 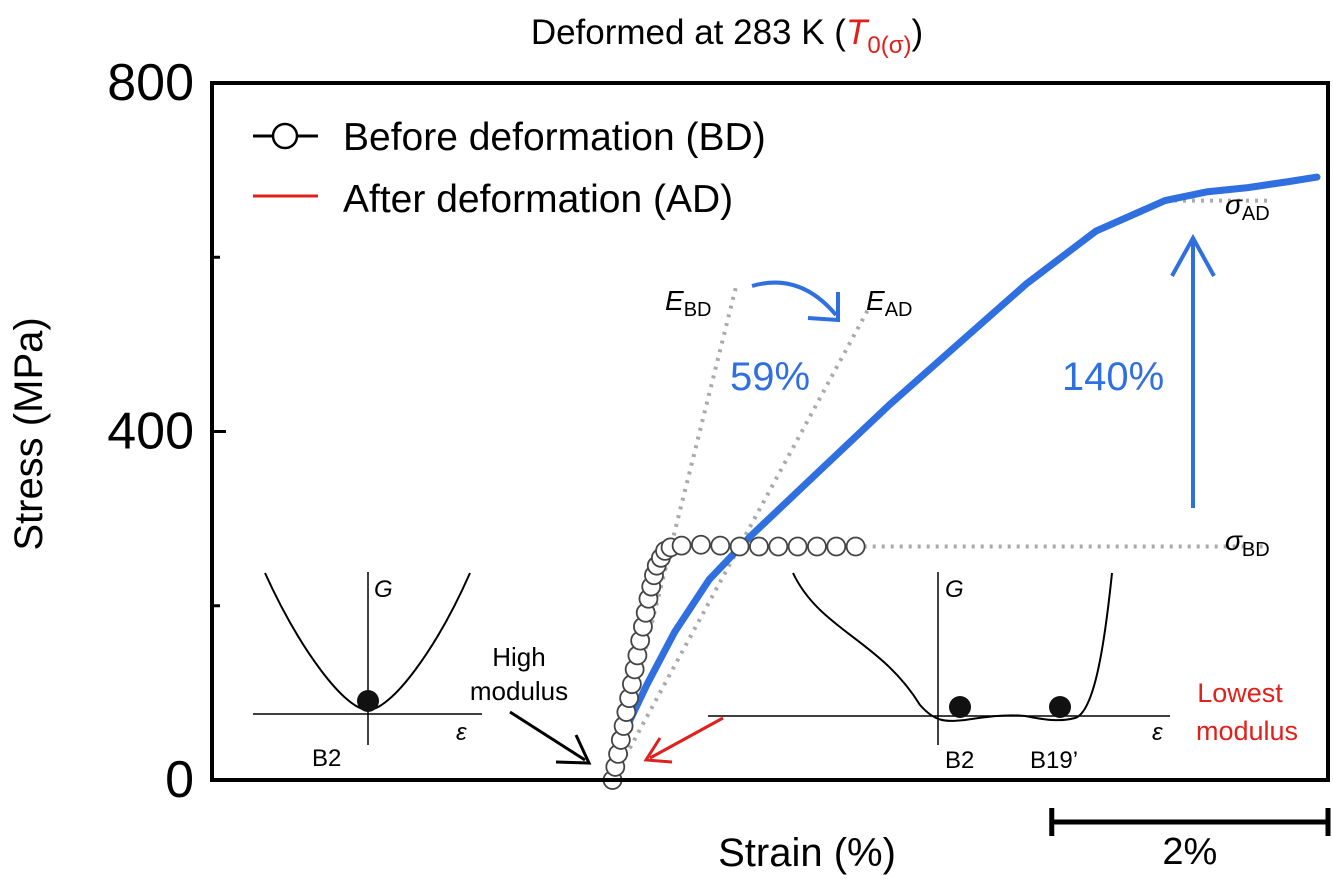 I want to click on inset-b2-energy: G ε B2, so click(x=367, y=672).